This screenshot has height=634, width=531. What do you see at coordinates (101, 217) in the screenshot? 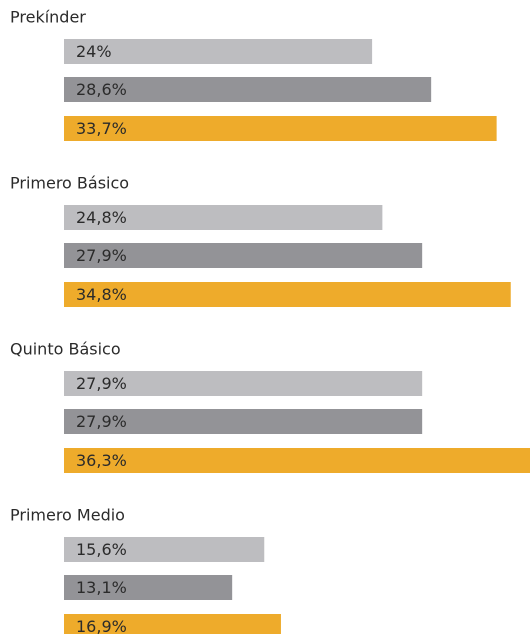
I see `value-label: 24,8%` at bounding box center [101, 217].